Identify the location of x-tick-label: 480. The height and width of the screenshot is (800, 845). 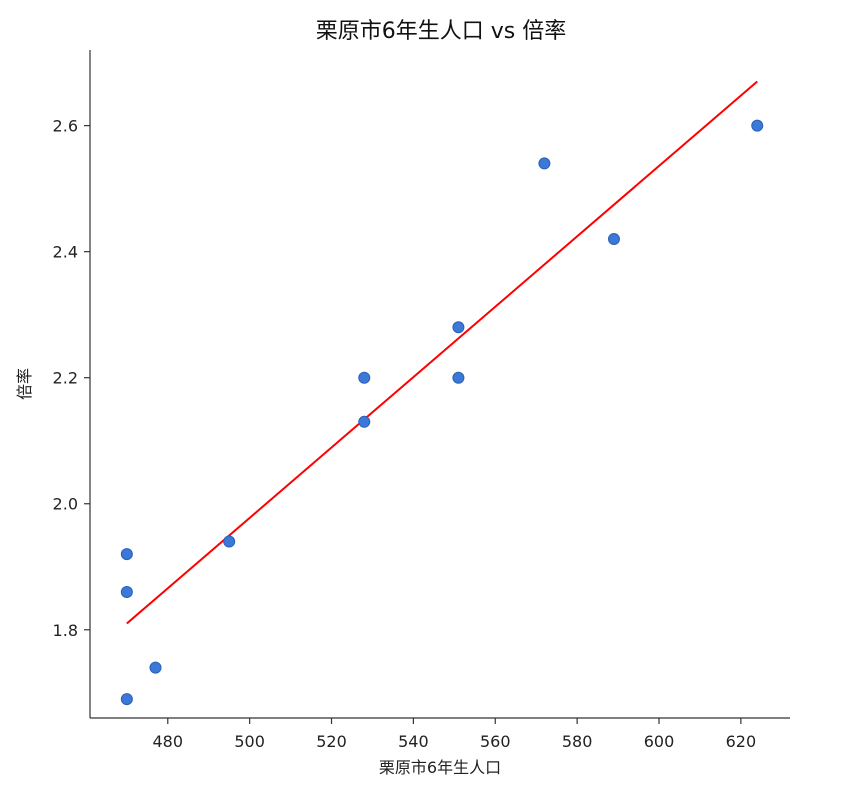
(168, 741).